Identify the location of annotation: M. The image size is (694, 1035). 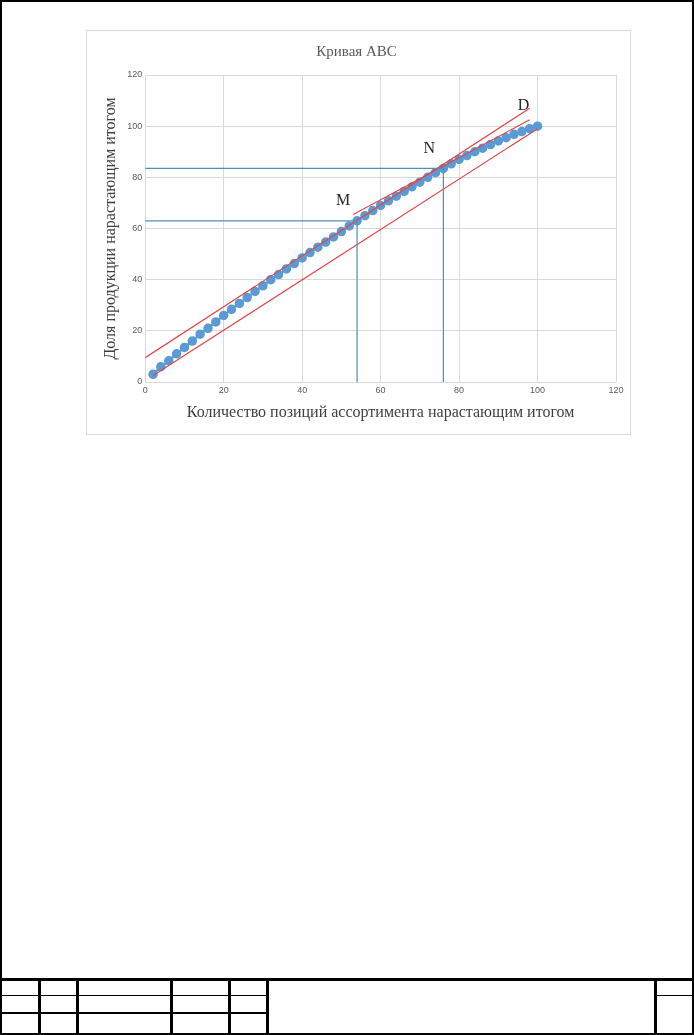
(343, 200).